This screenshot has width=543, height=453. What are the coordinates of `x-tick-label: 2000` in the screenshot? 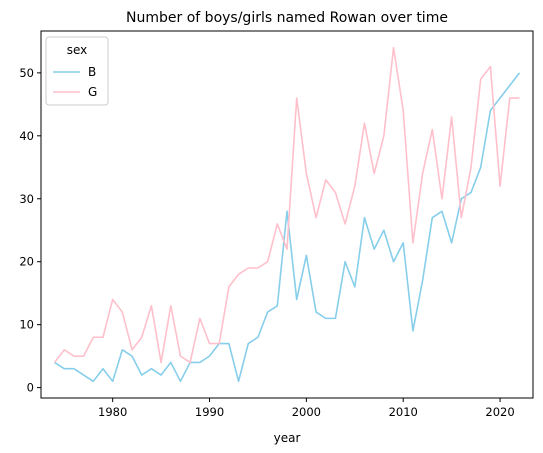 It's located at (306, 412).